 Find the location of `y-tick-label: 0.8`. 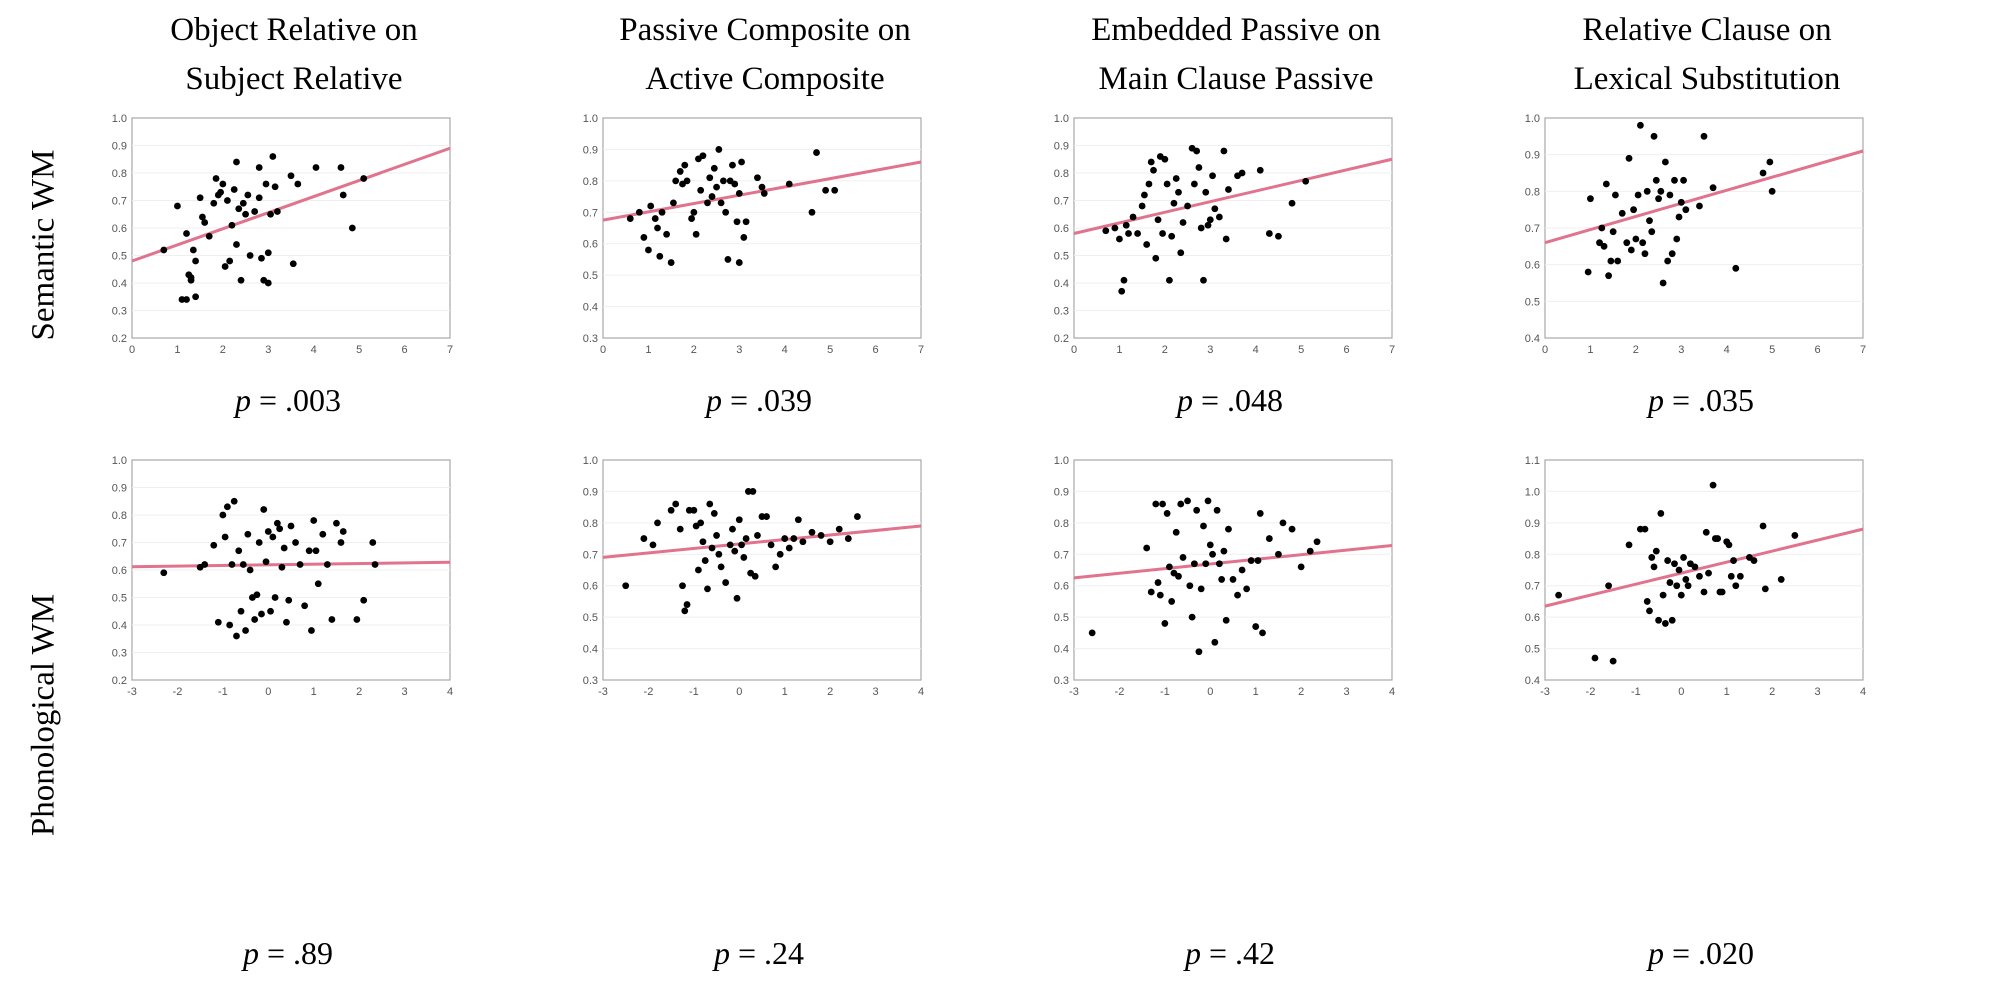

y-tick-label: 0.8 is located at coordinates (590, 524).